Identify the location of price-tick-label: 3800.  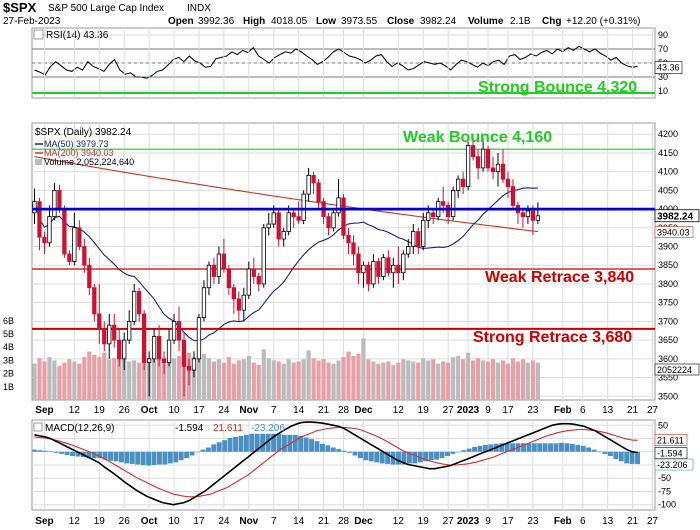
(668, 284).